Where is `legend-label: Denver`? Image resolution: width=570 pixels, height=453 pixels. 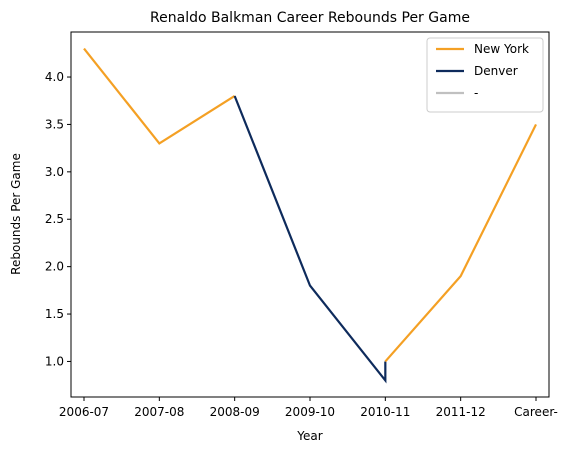
legend-label: Denver is located at coordinates (496, 71).